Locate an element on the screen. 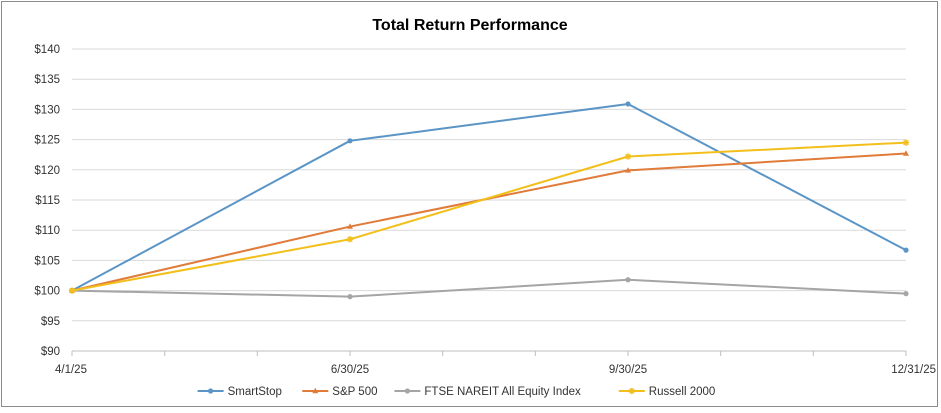 This screenshot has height=413, width=941. y-tick-label: $100 is located at coordinates (47, 292).